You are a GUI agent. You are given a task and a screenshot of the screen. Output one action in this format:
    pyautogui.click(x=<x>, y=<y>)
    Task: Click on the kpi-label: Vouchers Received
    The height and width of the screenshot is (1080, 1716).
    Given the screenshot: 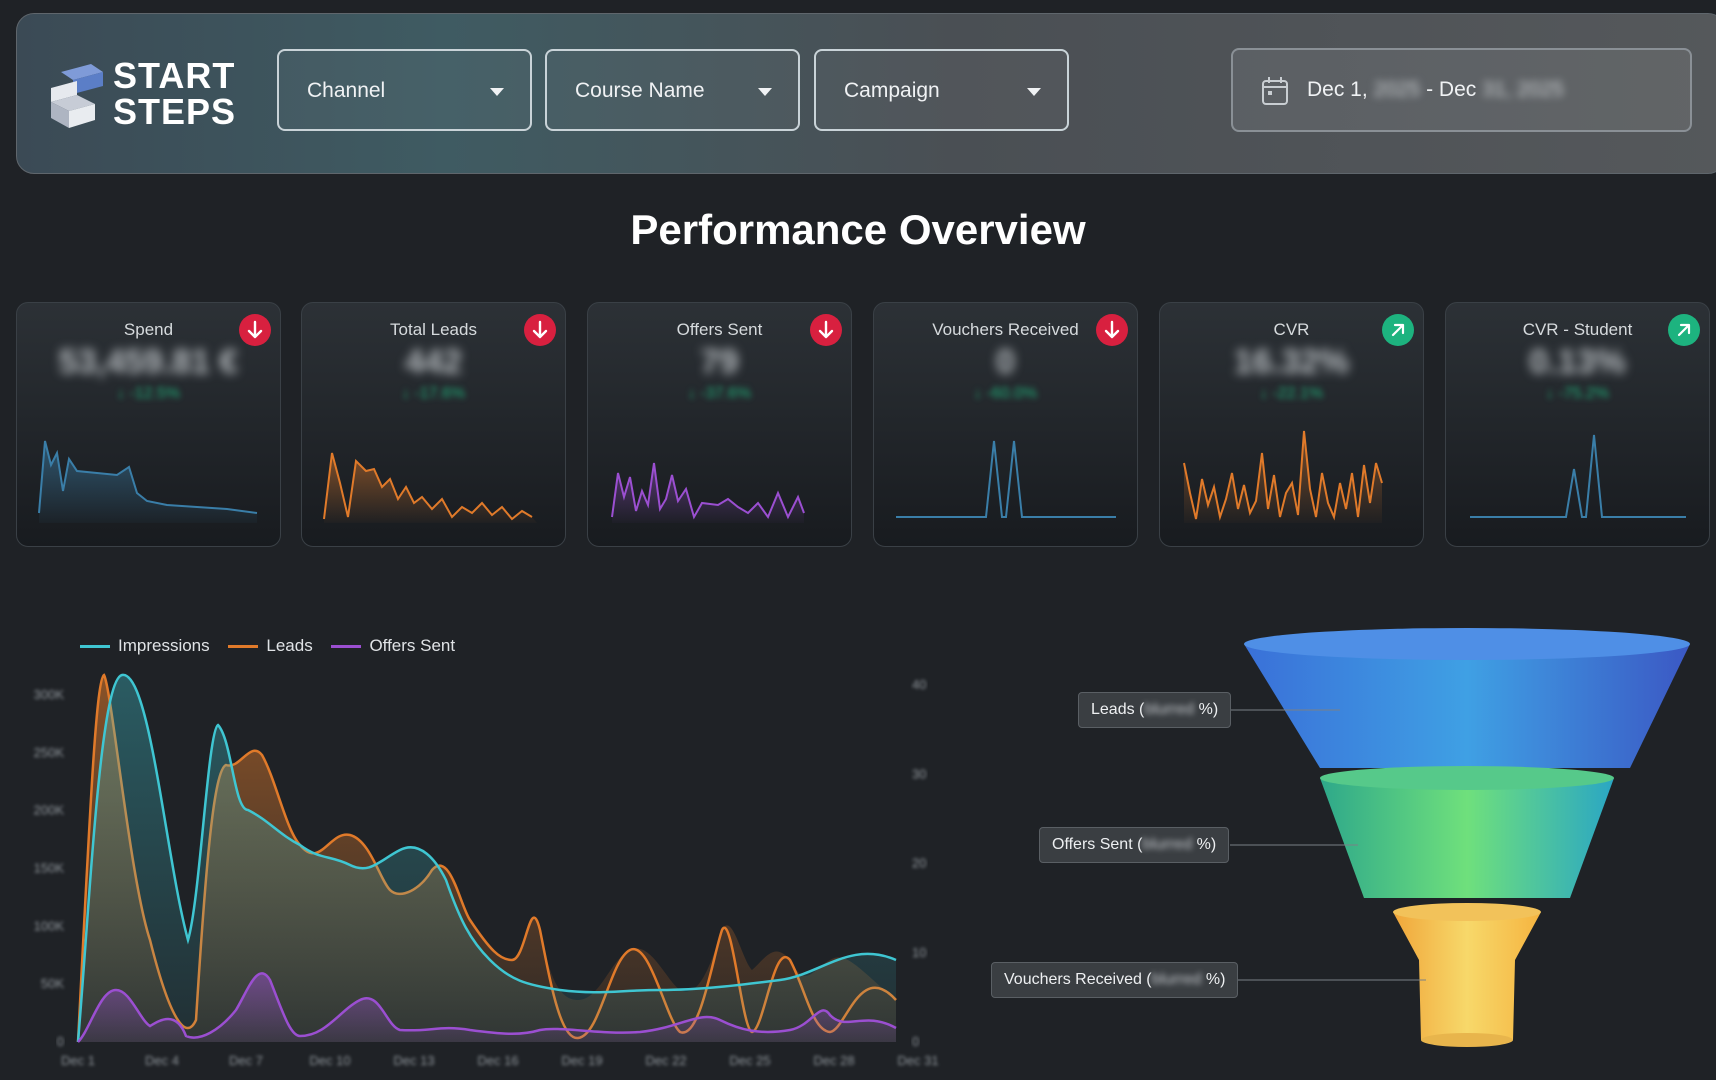 What is the action you would take?
    pyautogui.click(x=1005, y=329)
    